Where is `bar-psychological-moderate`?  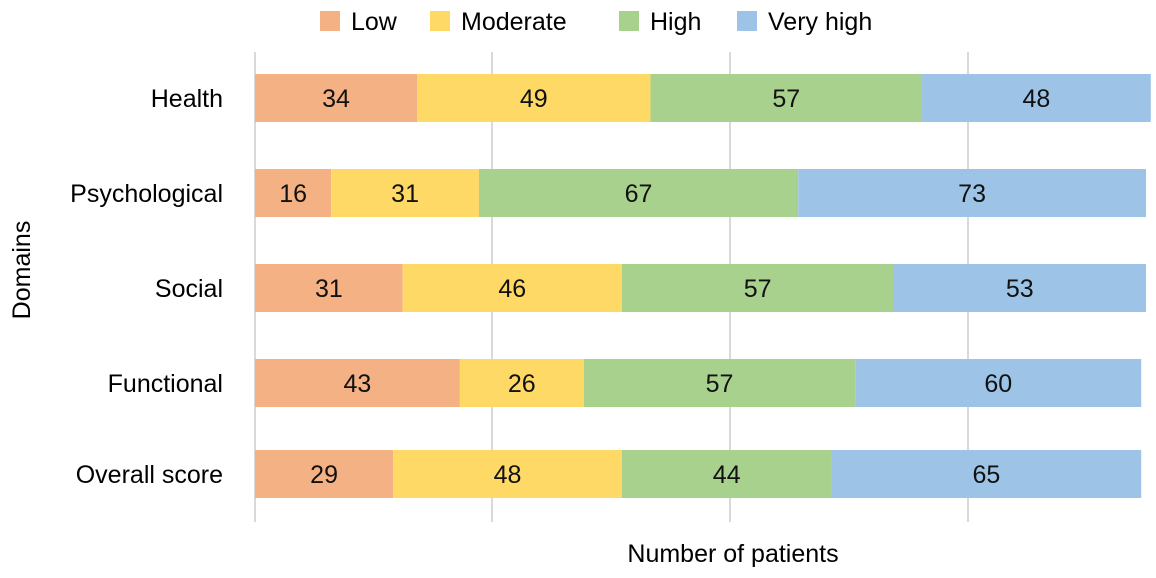 bar-psychological-moderate is located at coordinates (405, 193).